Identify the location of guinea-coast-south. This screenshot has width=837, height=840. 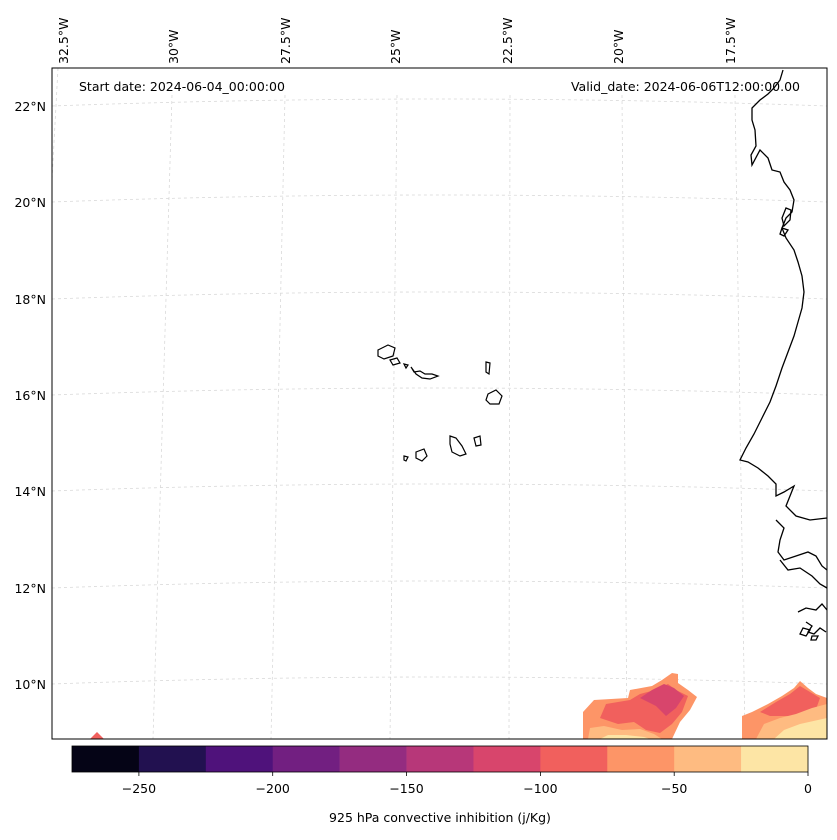
(812, 608).